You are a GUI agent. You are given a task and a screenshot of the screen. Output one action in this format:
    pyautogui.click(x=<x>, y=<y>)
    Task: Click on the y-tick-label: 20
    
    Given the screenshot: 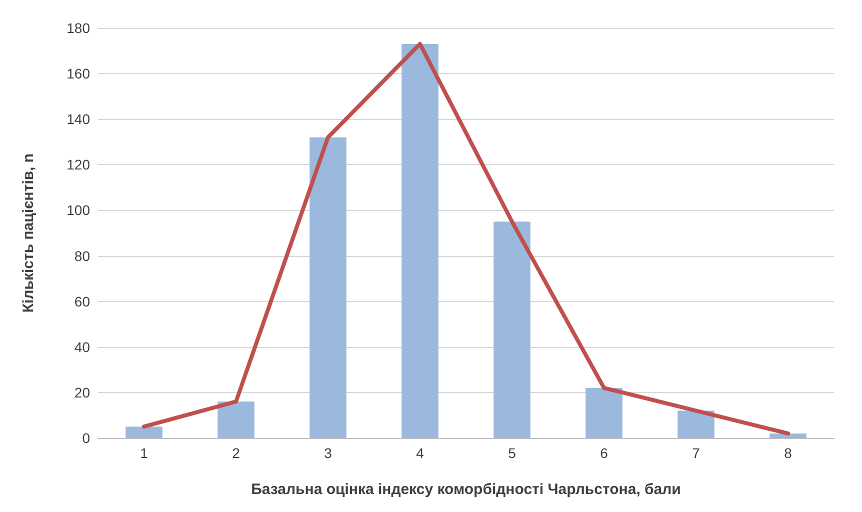 What is the action you would take?
    pyautogui.click(x=82, y=392)
    